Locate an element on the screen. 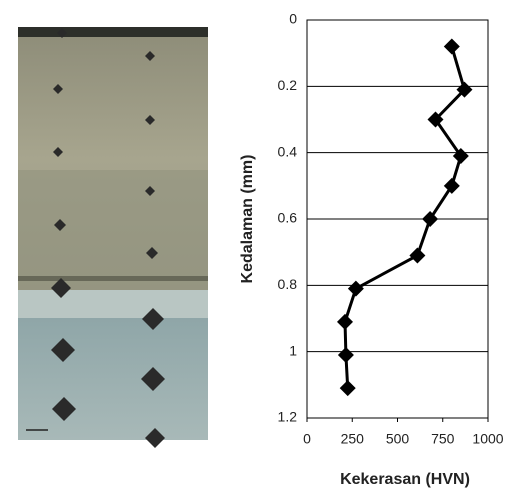 Image resolution: width=519 pixels, height=494 pixels. x-tick-label: 750 is located at coordinates (443, 439).